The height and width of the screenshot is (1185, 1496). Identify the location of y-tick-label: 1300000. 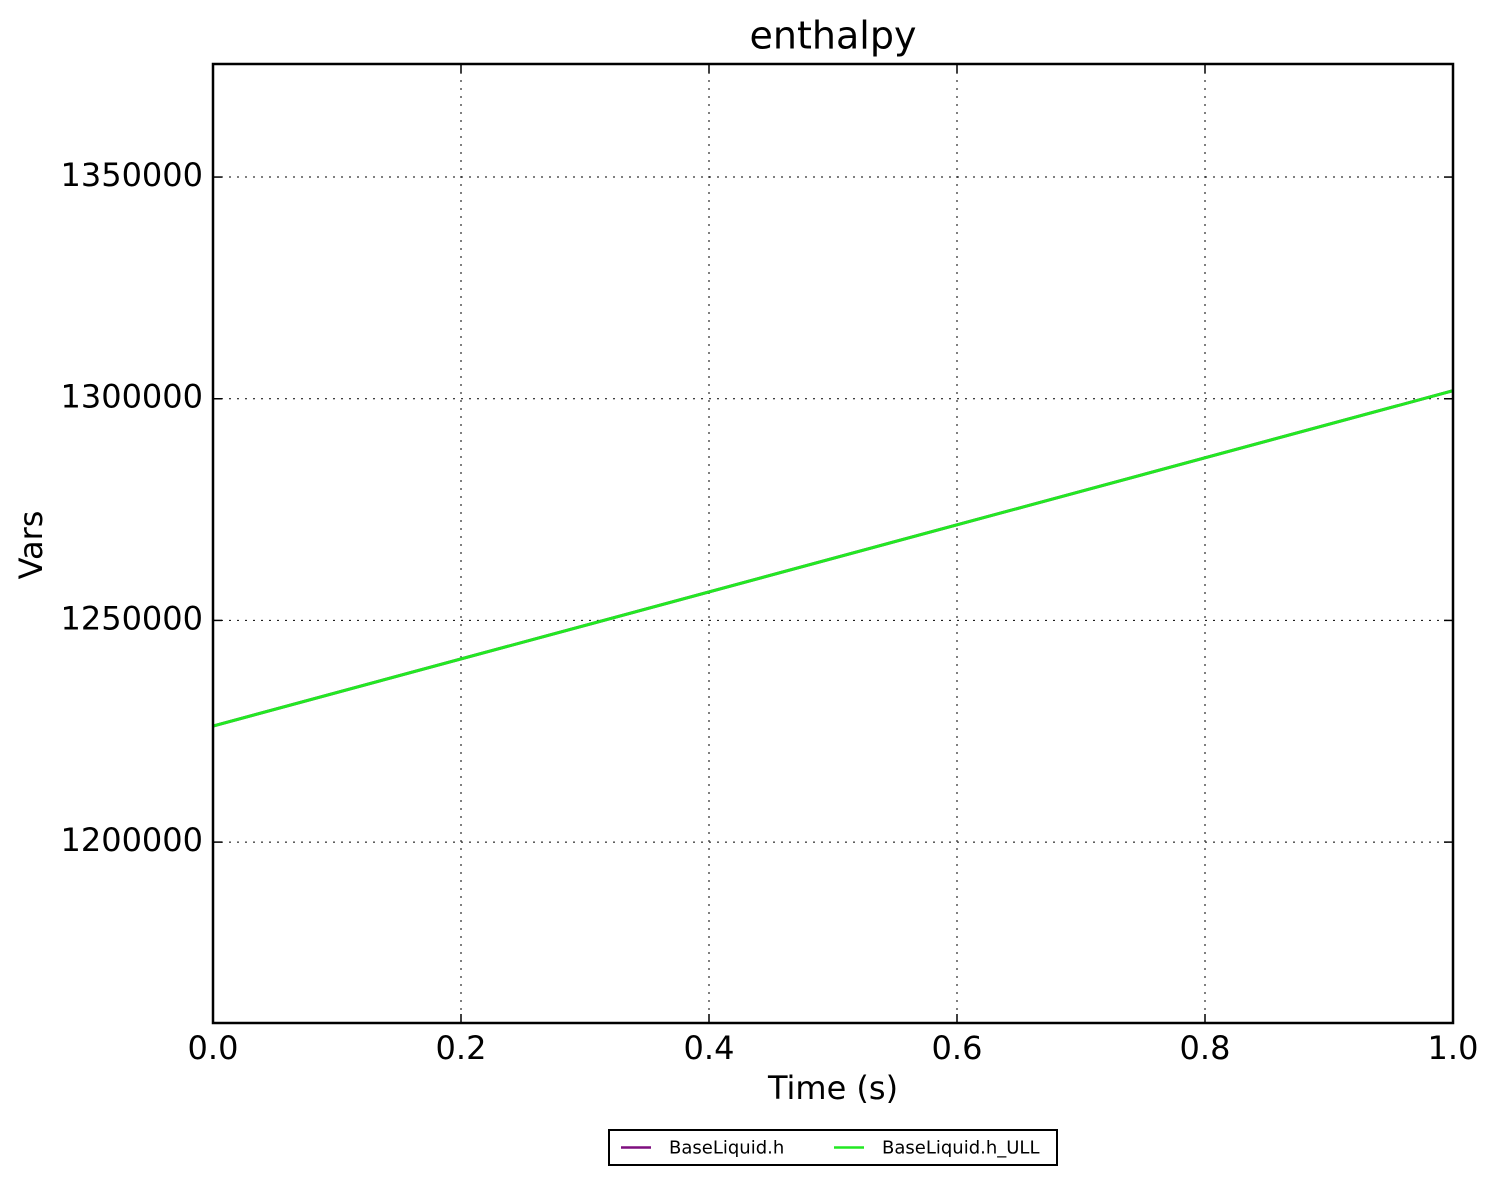
(131, 397).